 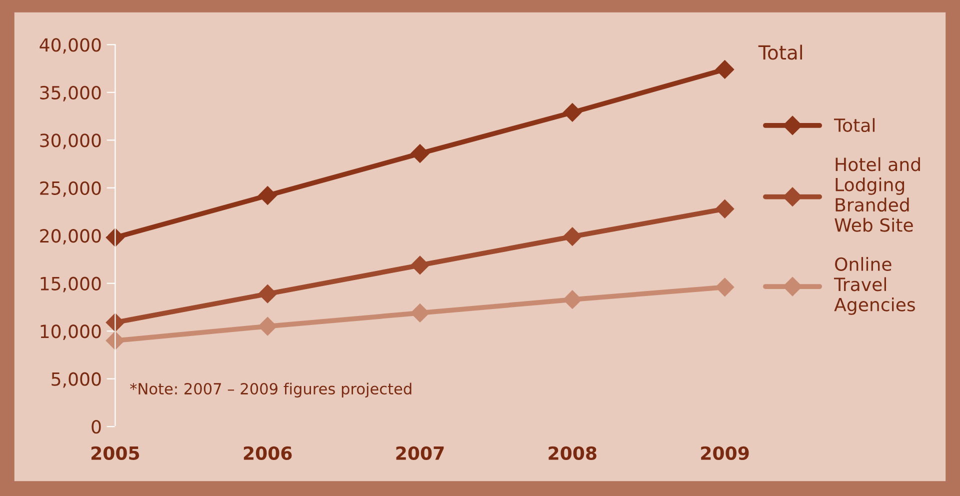 What do you see at coordinates (70, 142) in the screenshot?
I see `y-tick-label: 30,000` at bounding box center [70, 142].